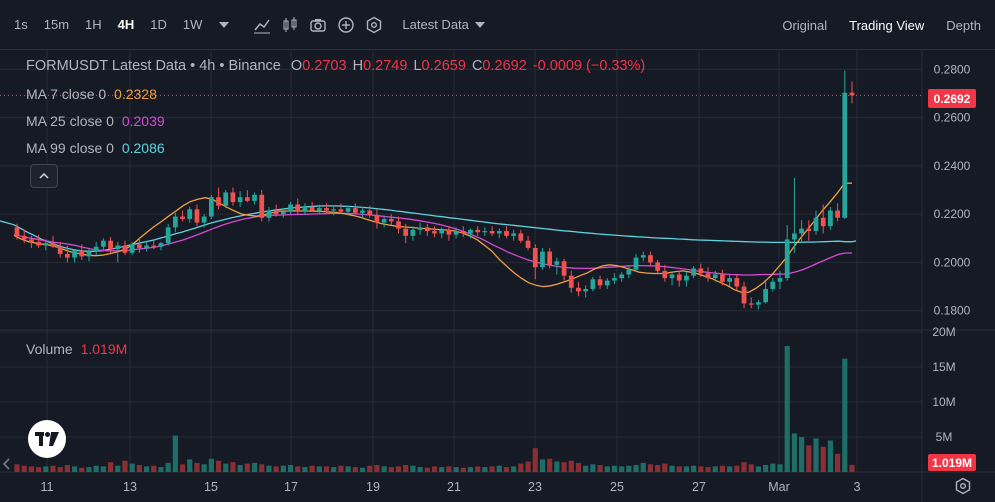  Describe the element at coordinates (126, 24) in the screenshot. I see `timeframe-4h: 4H` at that location.